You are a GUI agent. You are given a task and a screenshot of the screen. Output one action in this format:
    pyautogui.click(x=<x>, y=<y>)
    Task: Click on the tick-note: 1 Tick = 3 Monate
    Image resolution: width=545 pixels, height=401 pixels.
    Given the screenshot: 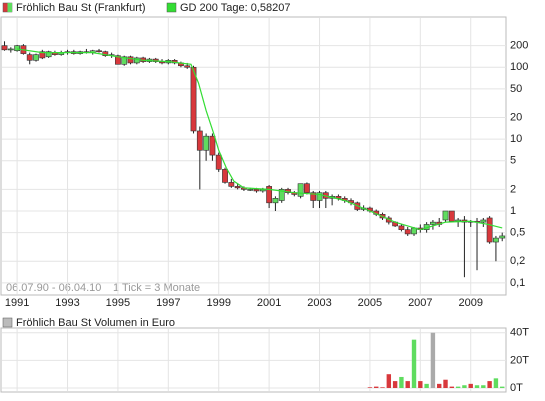 What is the action you would take?
    pyautogui.click(x=156, y=288)
    